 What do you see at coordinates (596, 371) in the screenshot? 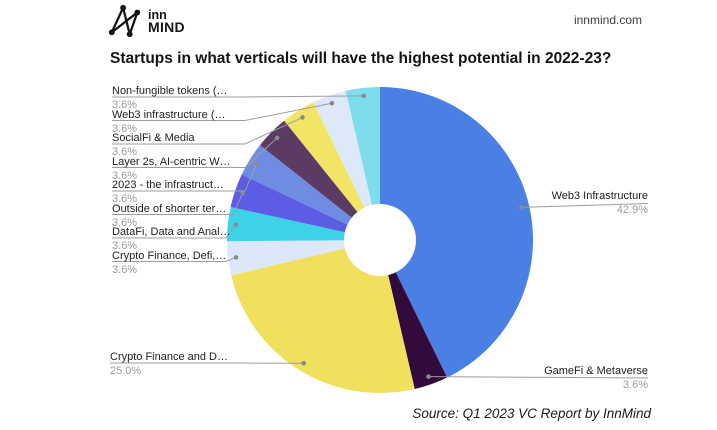
I see `slice-label: GameFi & Metaverse` at bounding box center [596, 371].